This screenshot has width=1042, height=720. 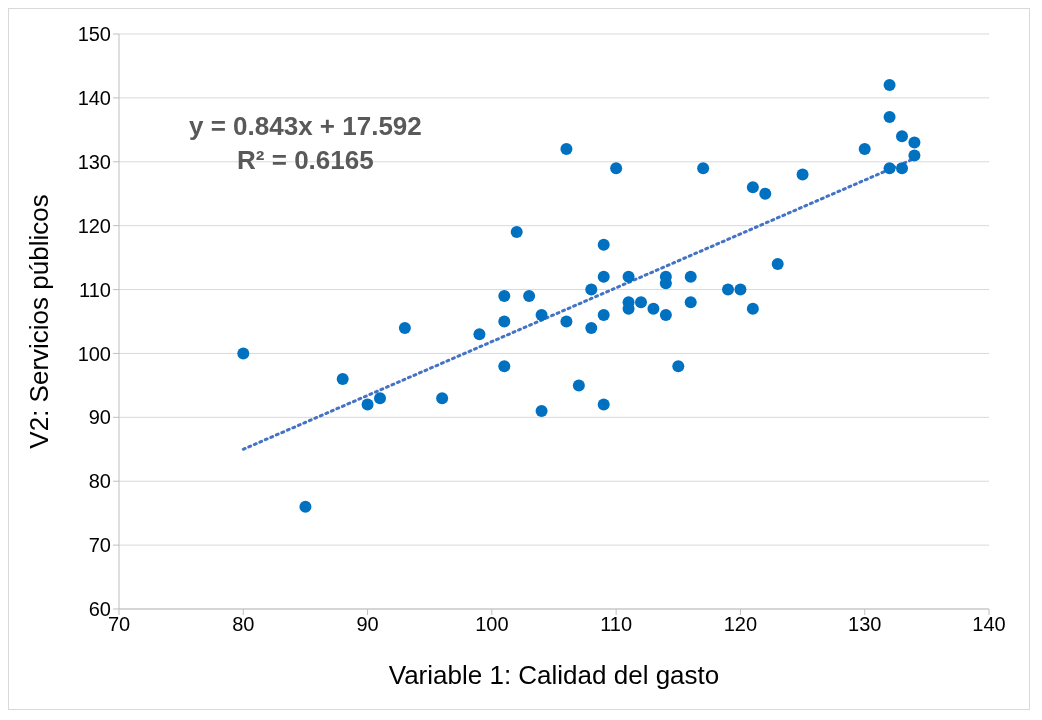 What do you see at coordinates (94, 34) in the screenshot?
I see `y-tick-label: 150` at bounding box center [94, 34].